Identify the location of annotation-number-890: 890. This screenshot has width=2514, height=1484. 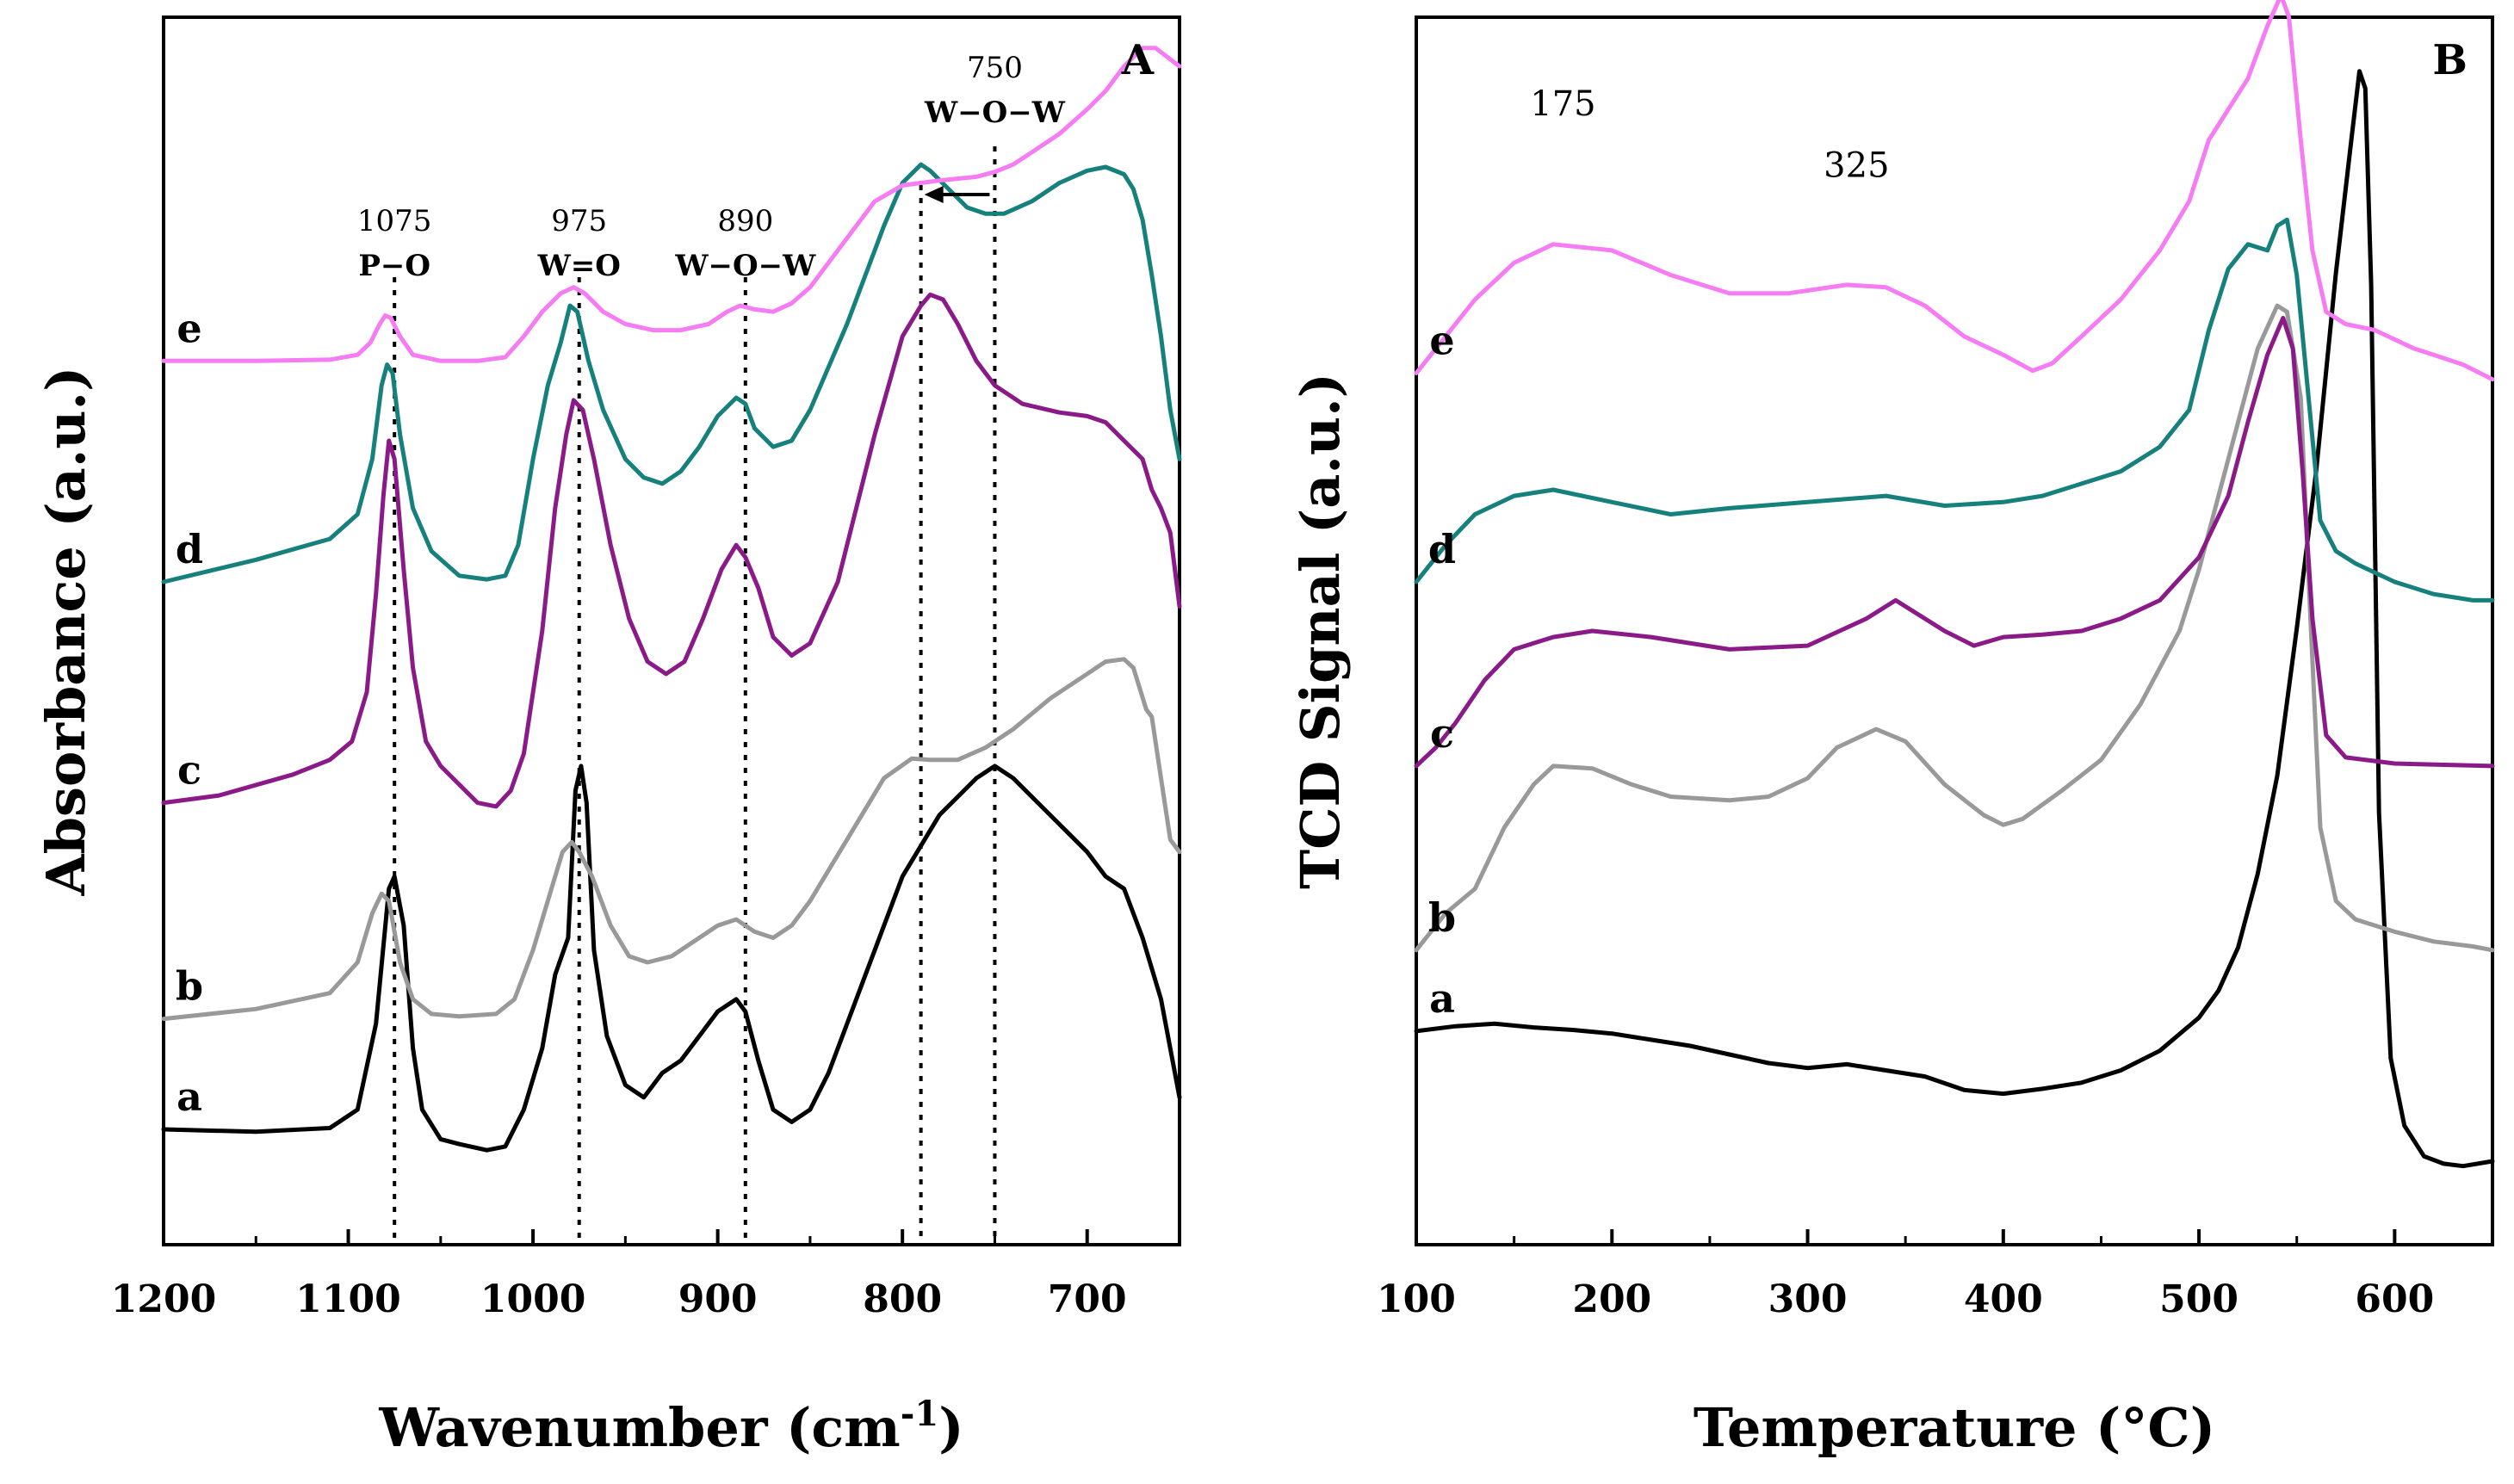
(745, 221).